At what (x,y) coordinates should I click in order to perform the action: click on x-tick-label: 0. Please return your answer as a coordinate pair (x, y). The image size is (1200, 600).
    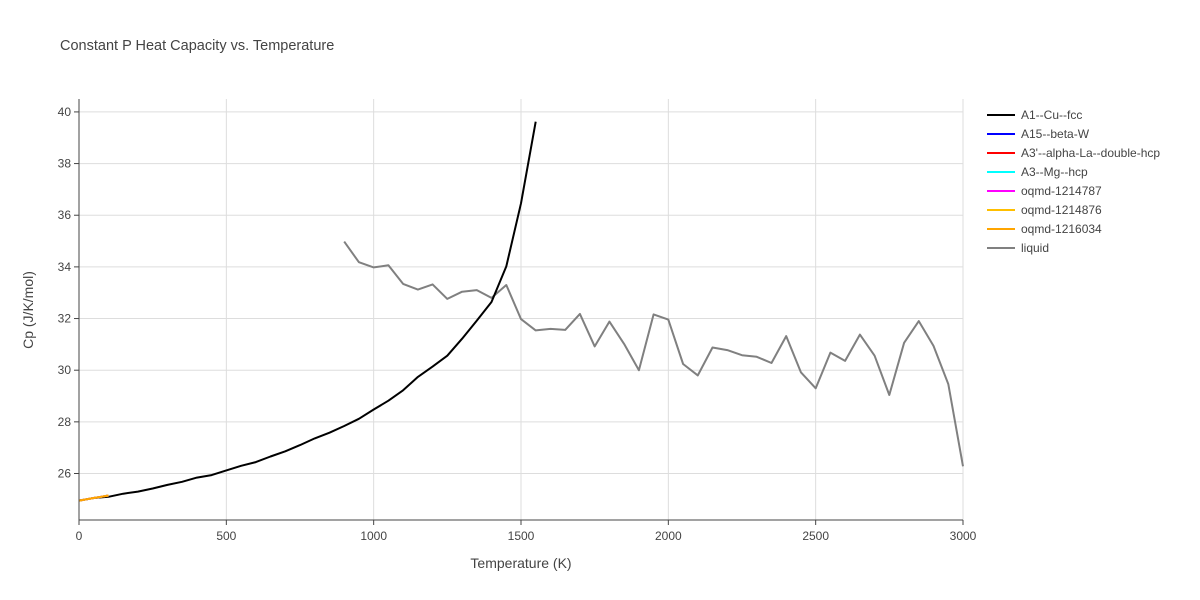
    Looking at the image, I should click on (79, 536).